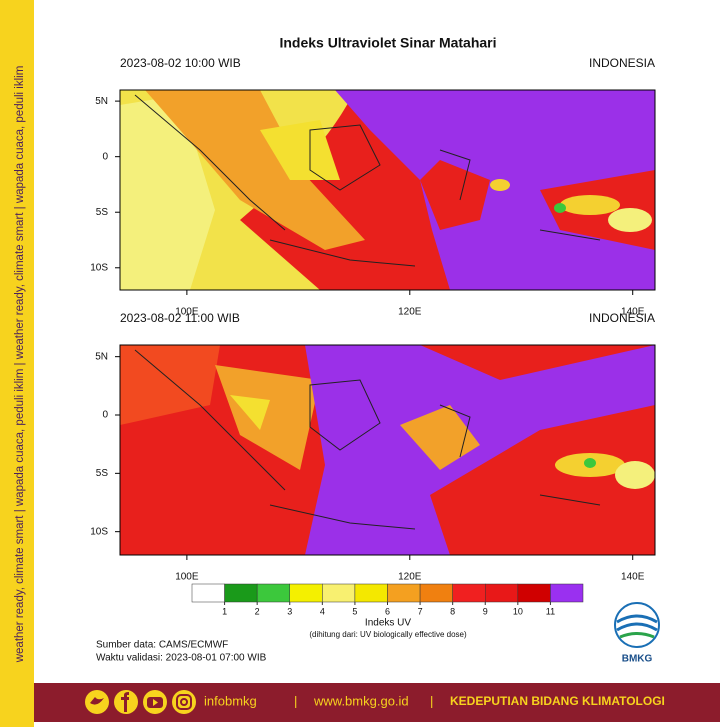  Describe the element at coordinates (387, 43) in the screenshot. I see `title: Indeks Ultraviolet Sinar Matahari` at that location.